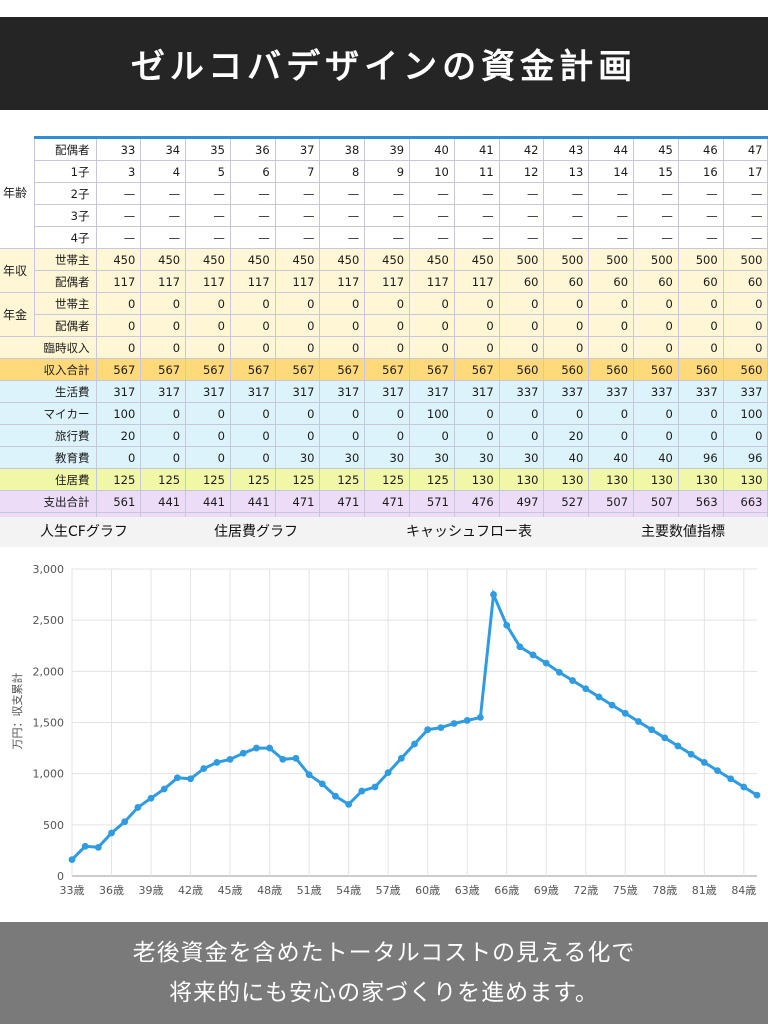  What do you see at coordinates (49, 671) in the screenshot?
I see `y-tick-label: 2,000` at bounding box center [49, 671].